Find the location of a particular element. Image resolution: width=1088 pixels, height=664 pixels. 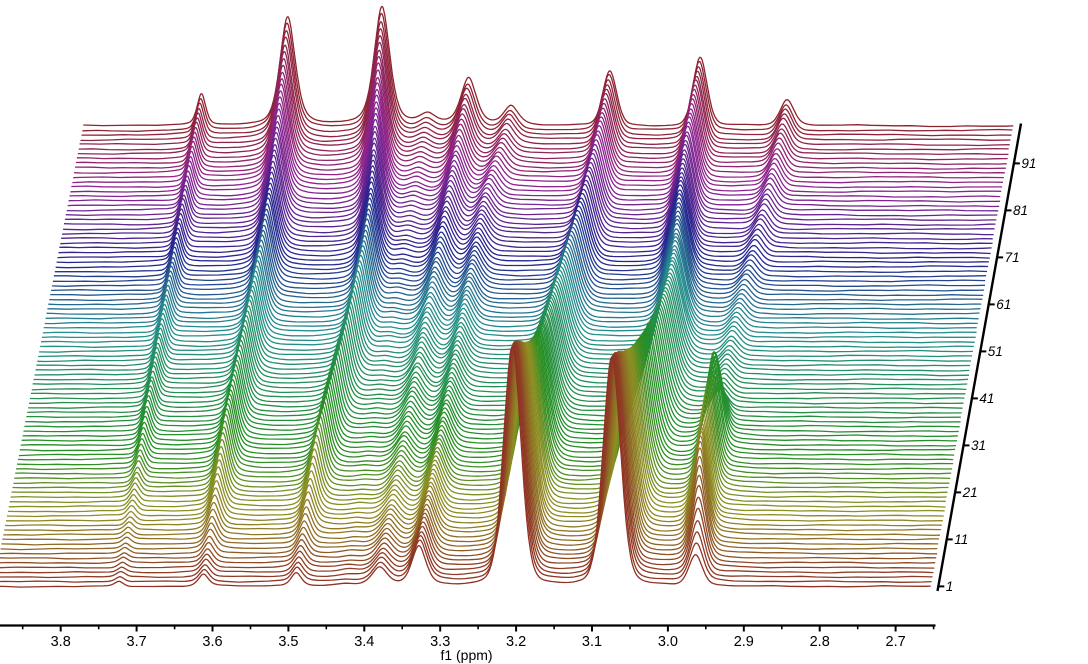

svg-text: 2.9 is located at coordinates (744, 642).